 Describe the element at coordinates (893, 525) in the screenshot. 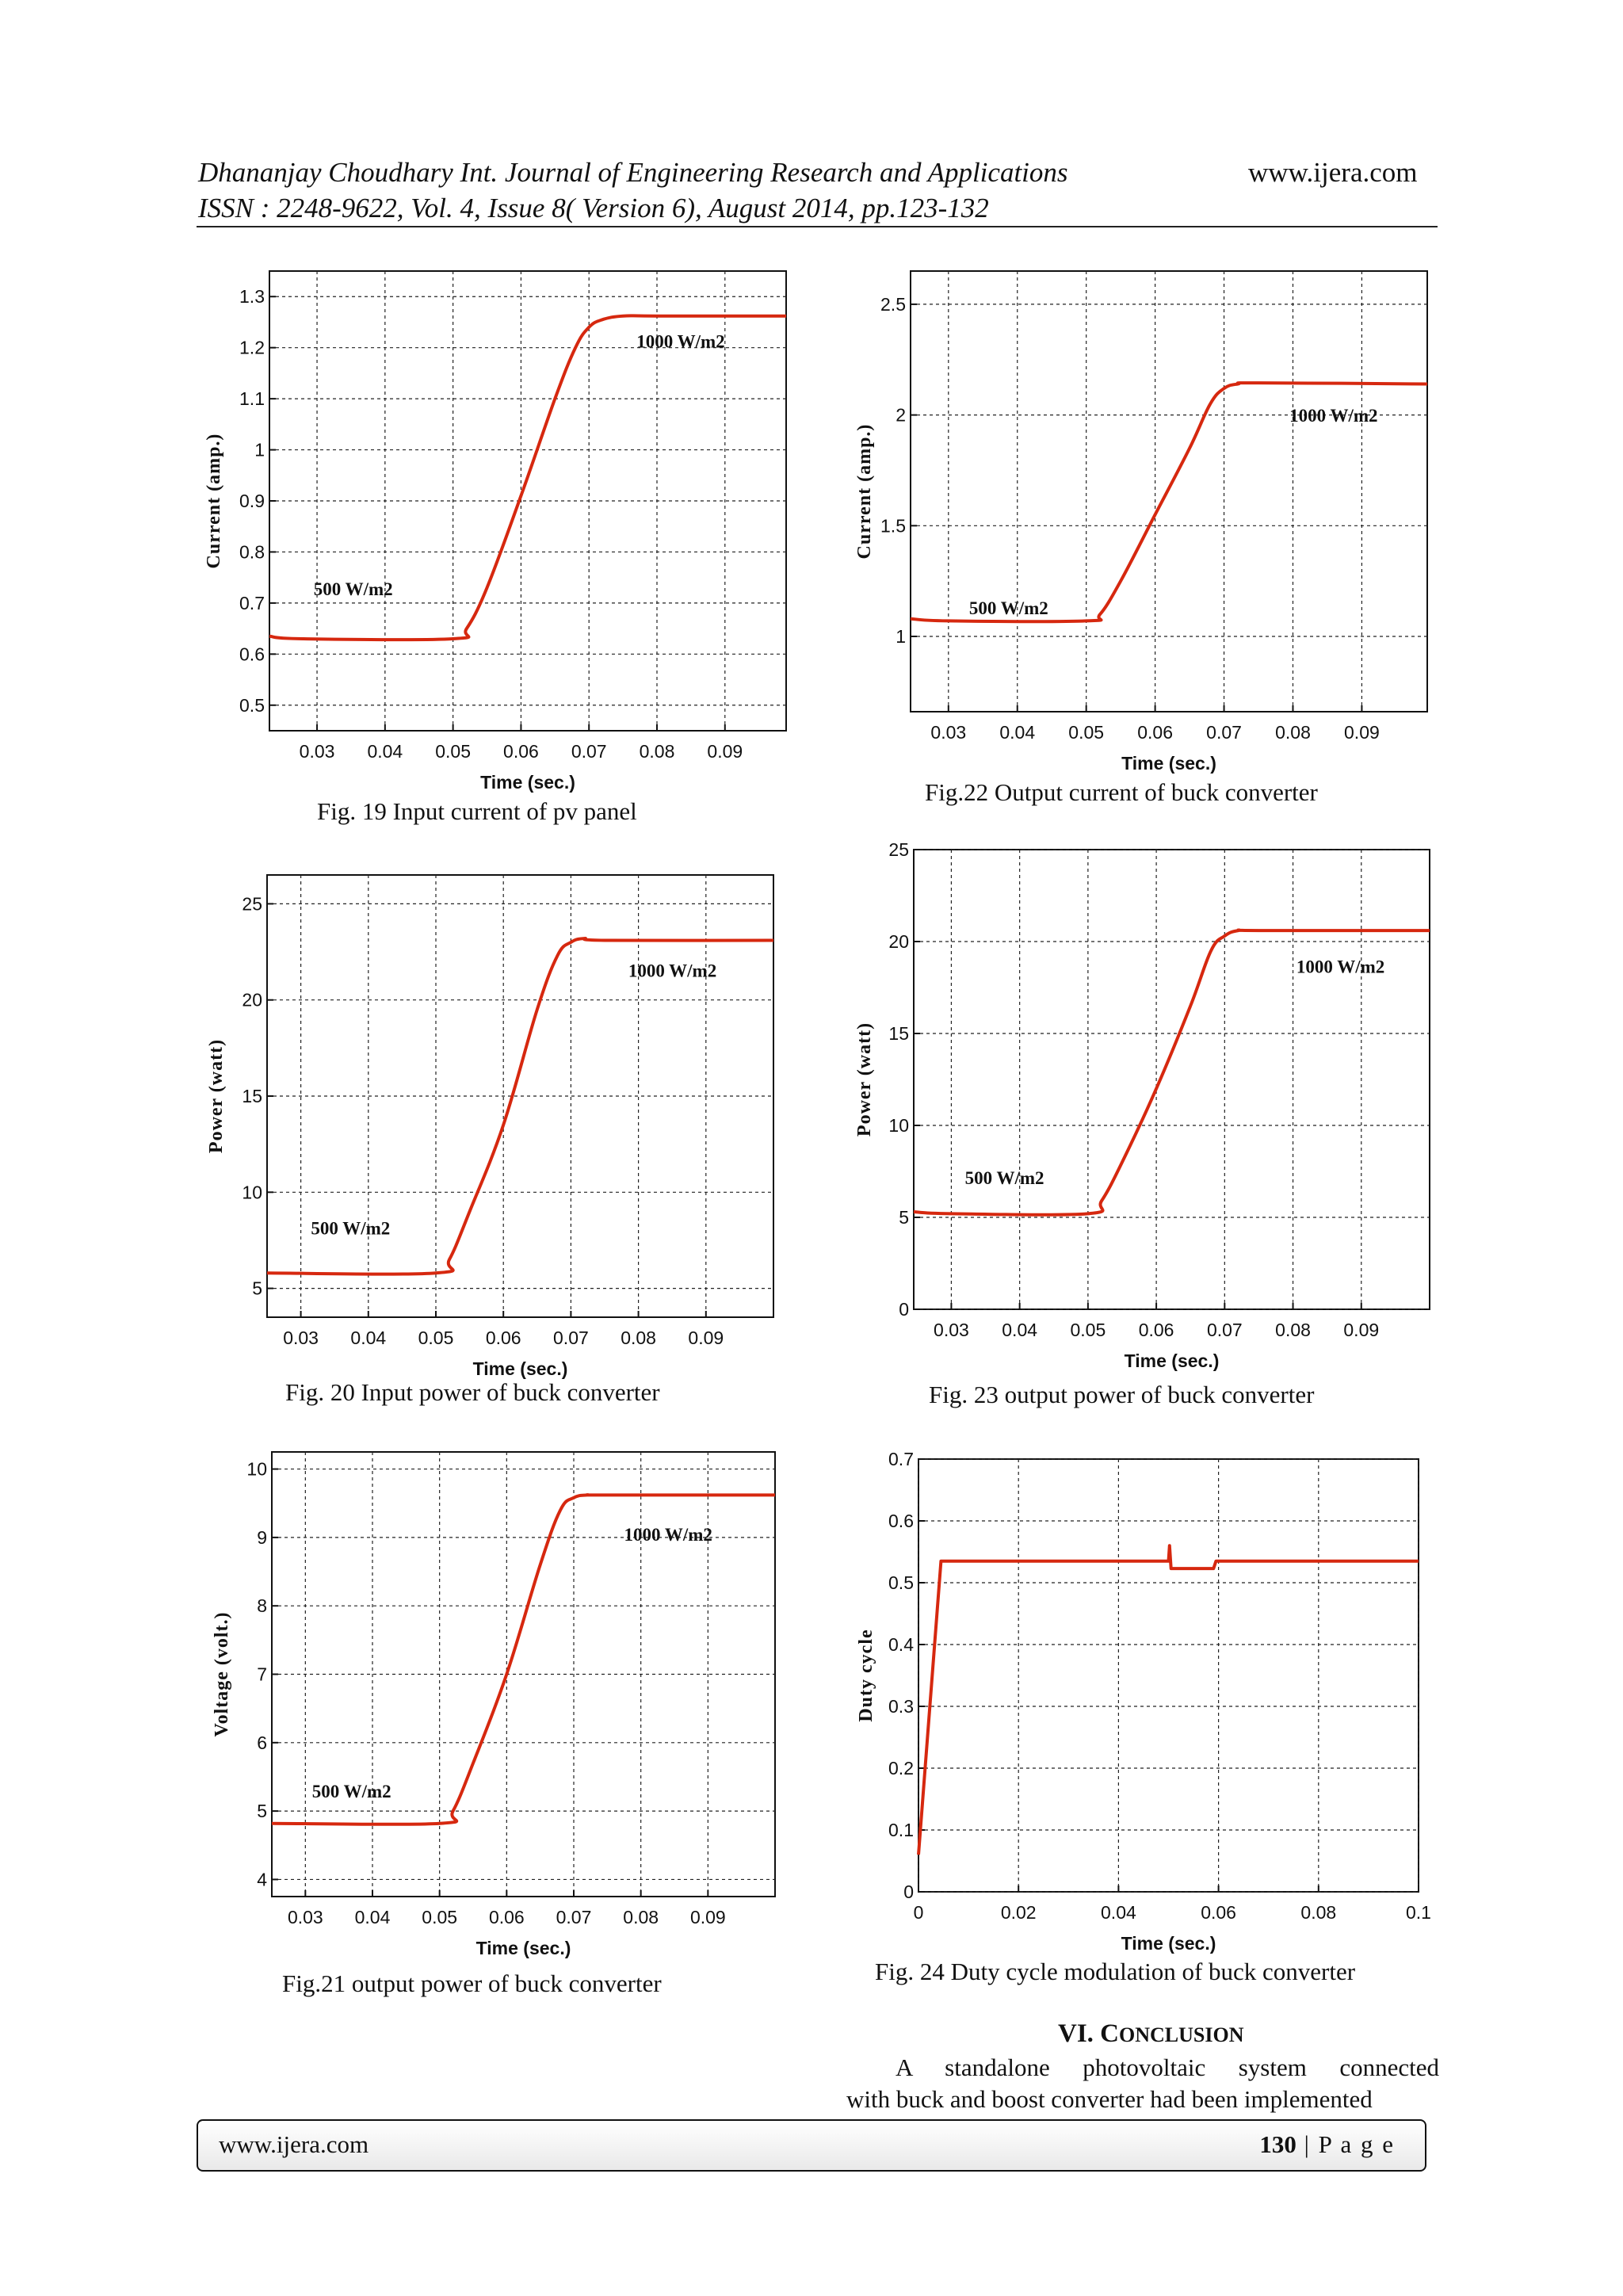

I see `fig22-ytick-label: 1.5` at that location.